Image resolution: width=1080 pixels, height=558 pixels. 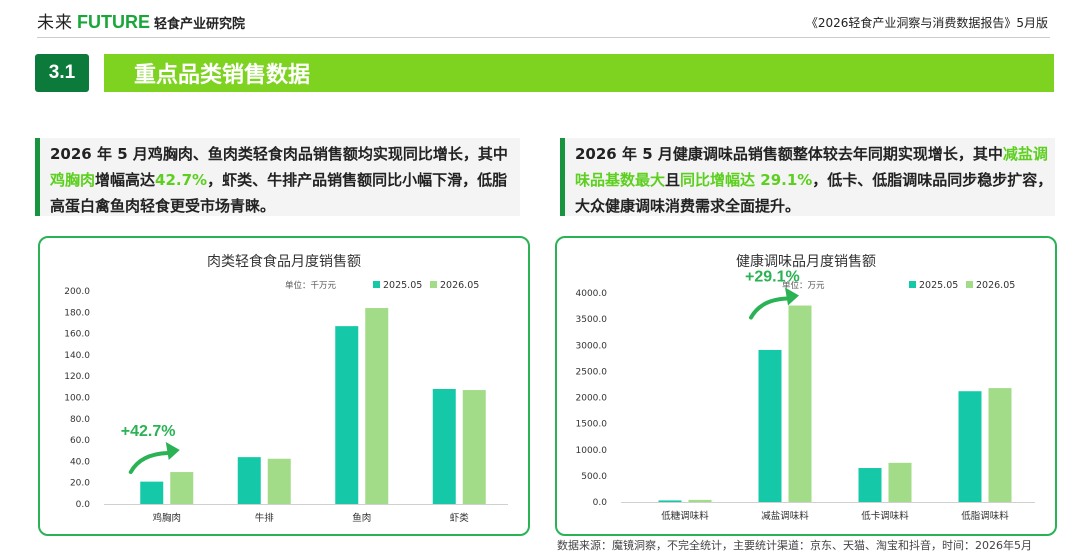 I want to click on x-tick-label: 低脂调味料, so click(x=985, y=516).